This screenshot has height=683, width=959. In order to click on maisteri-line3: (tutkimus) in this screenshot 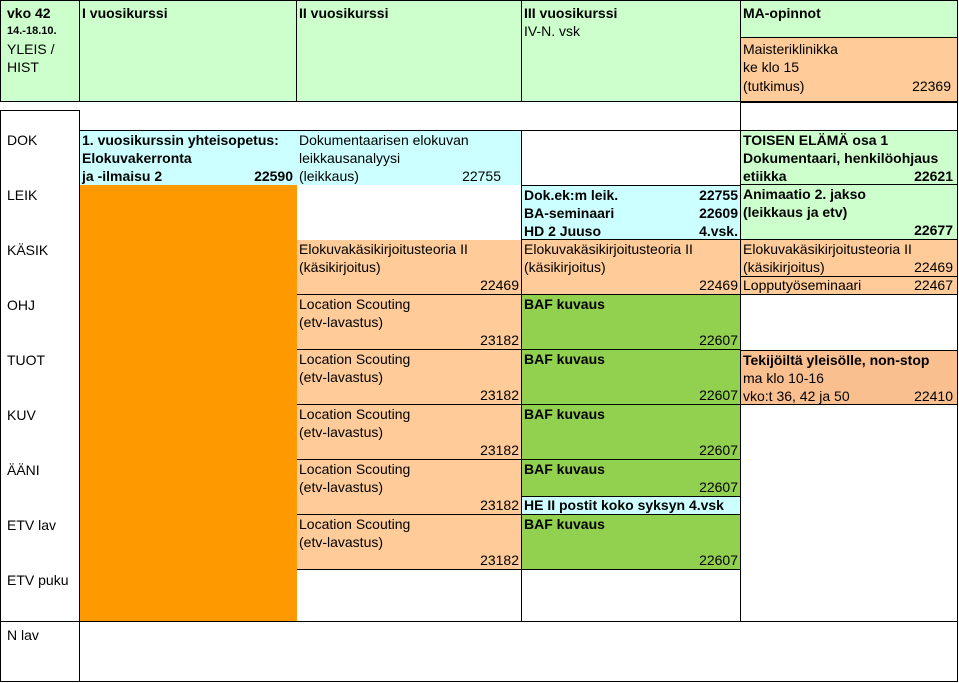, I will do `click(774, 86)`.